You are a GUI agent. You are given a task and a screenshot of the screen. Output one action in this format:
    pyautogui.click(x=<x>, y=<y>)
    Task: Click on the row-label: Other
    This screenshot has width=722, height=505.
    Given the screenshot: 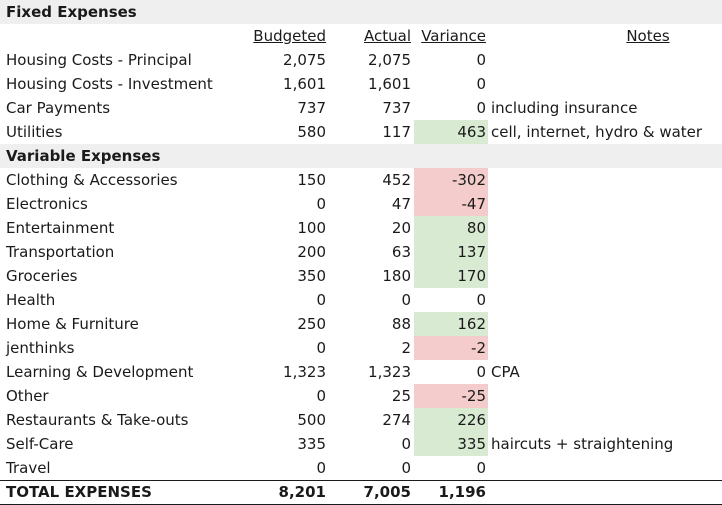 What is the action you would take?
    pyautogui.click(x=27, y=396)
    